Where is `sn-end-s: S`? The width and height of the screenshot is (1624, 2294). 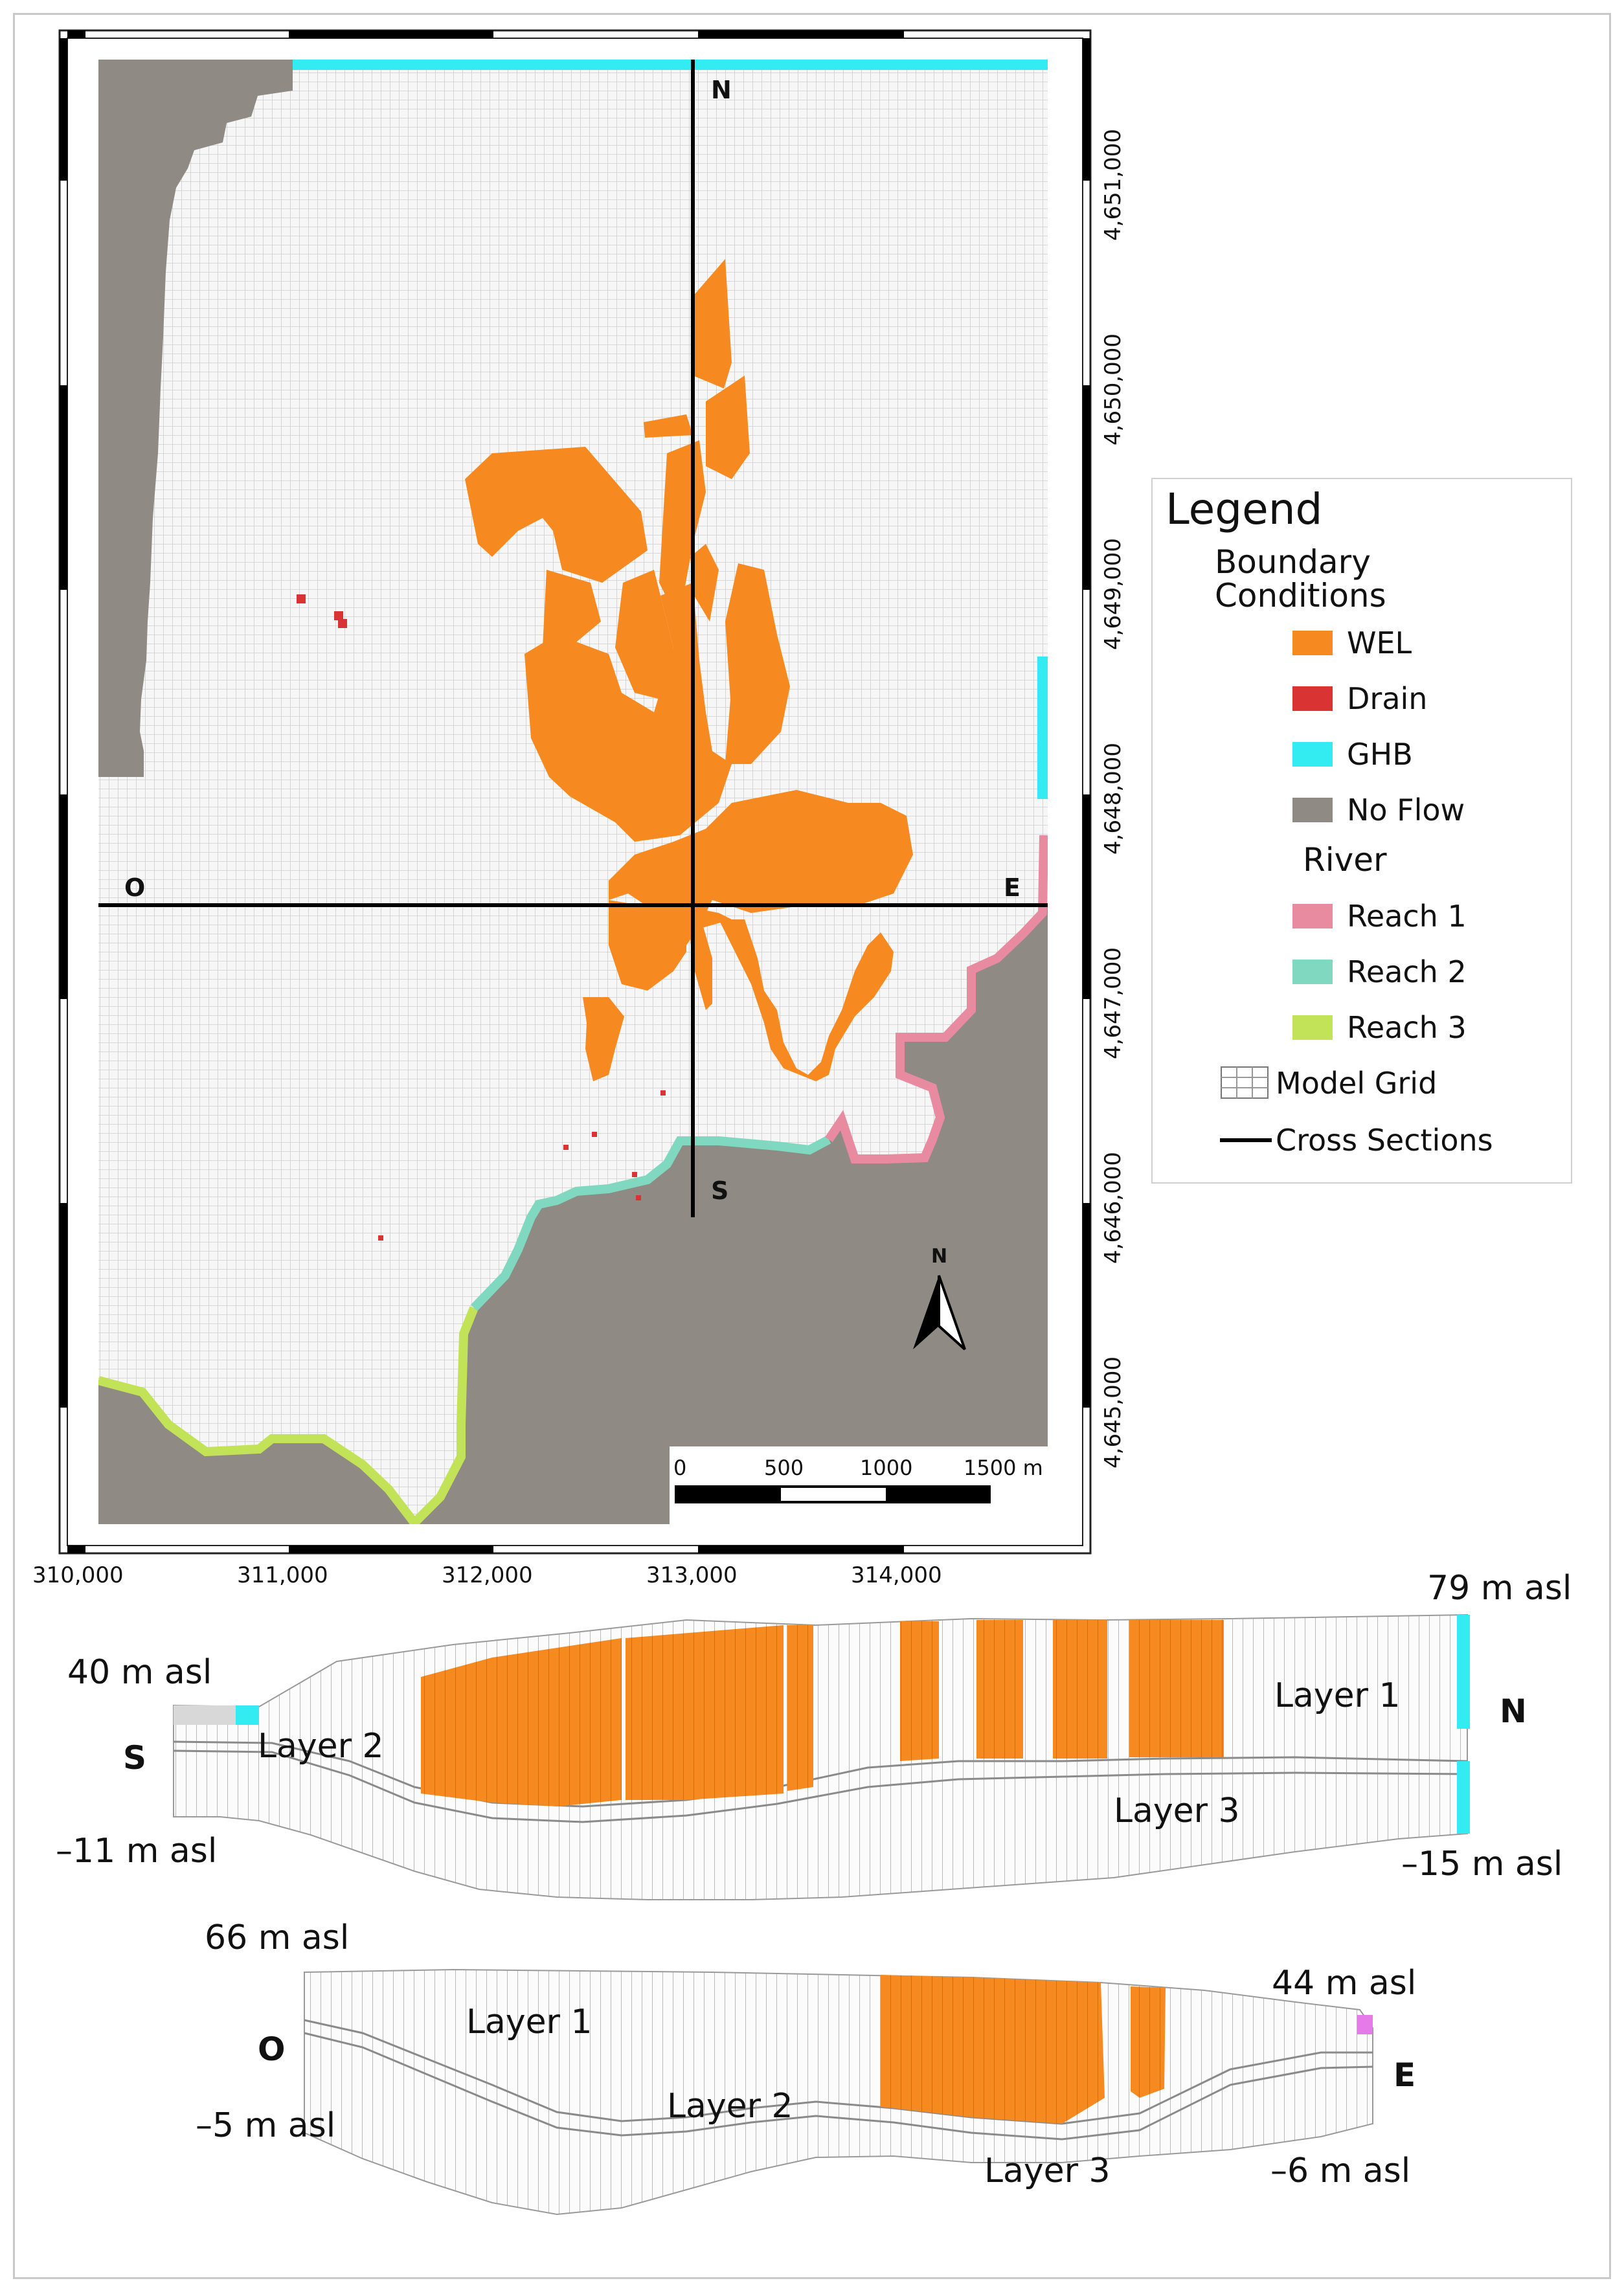 sn-end-s: S is located at coordinates (134, 1758).